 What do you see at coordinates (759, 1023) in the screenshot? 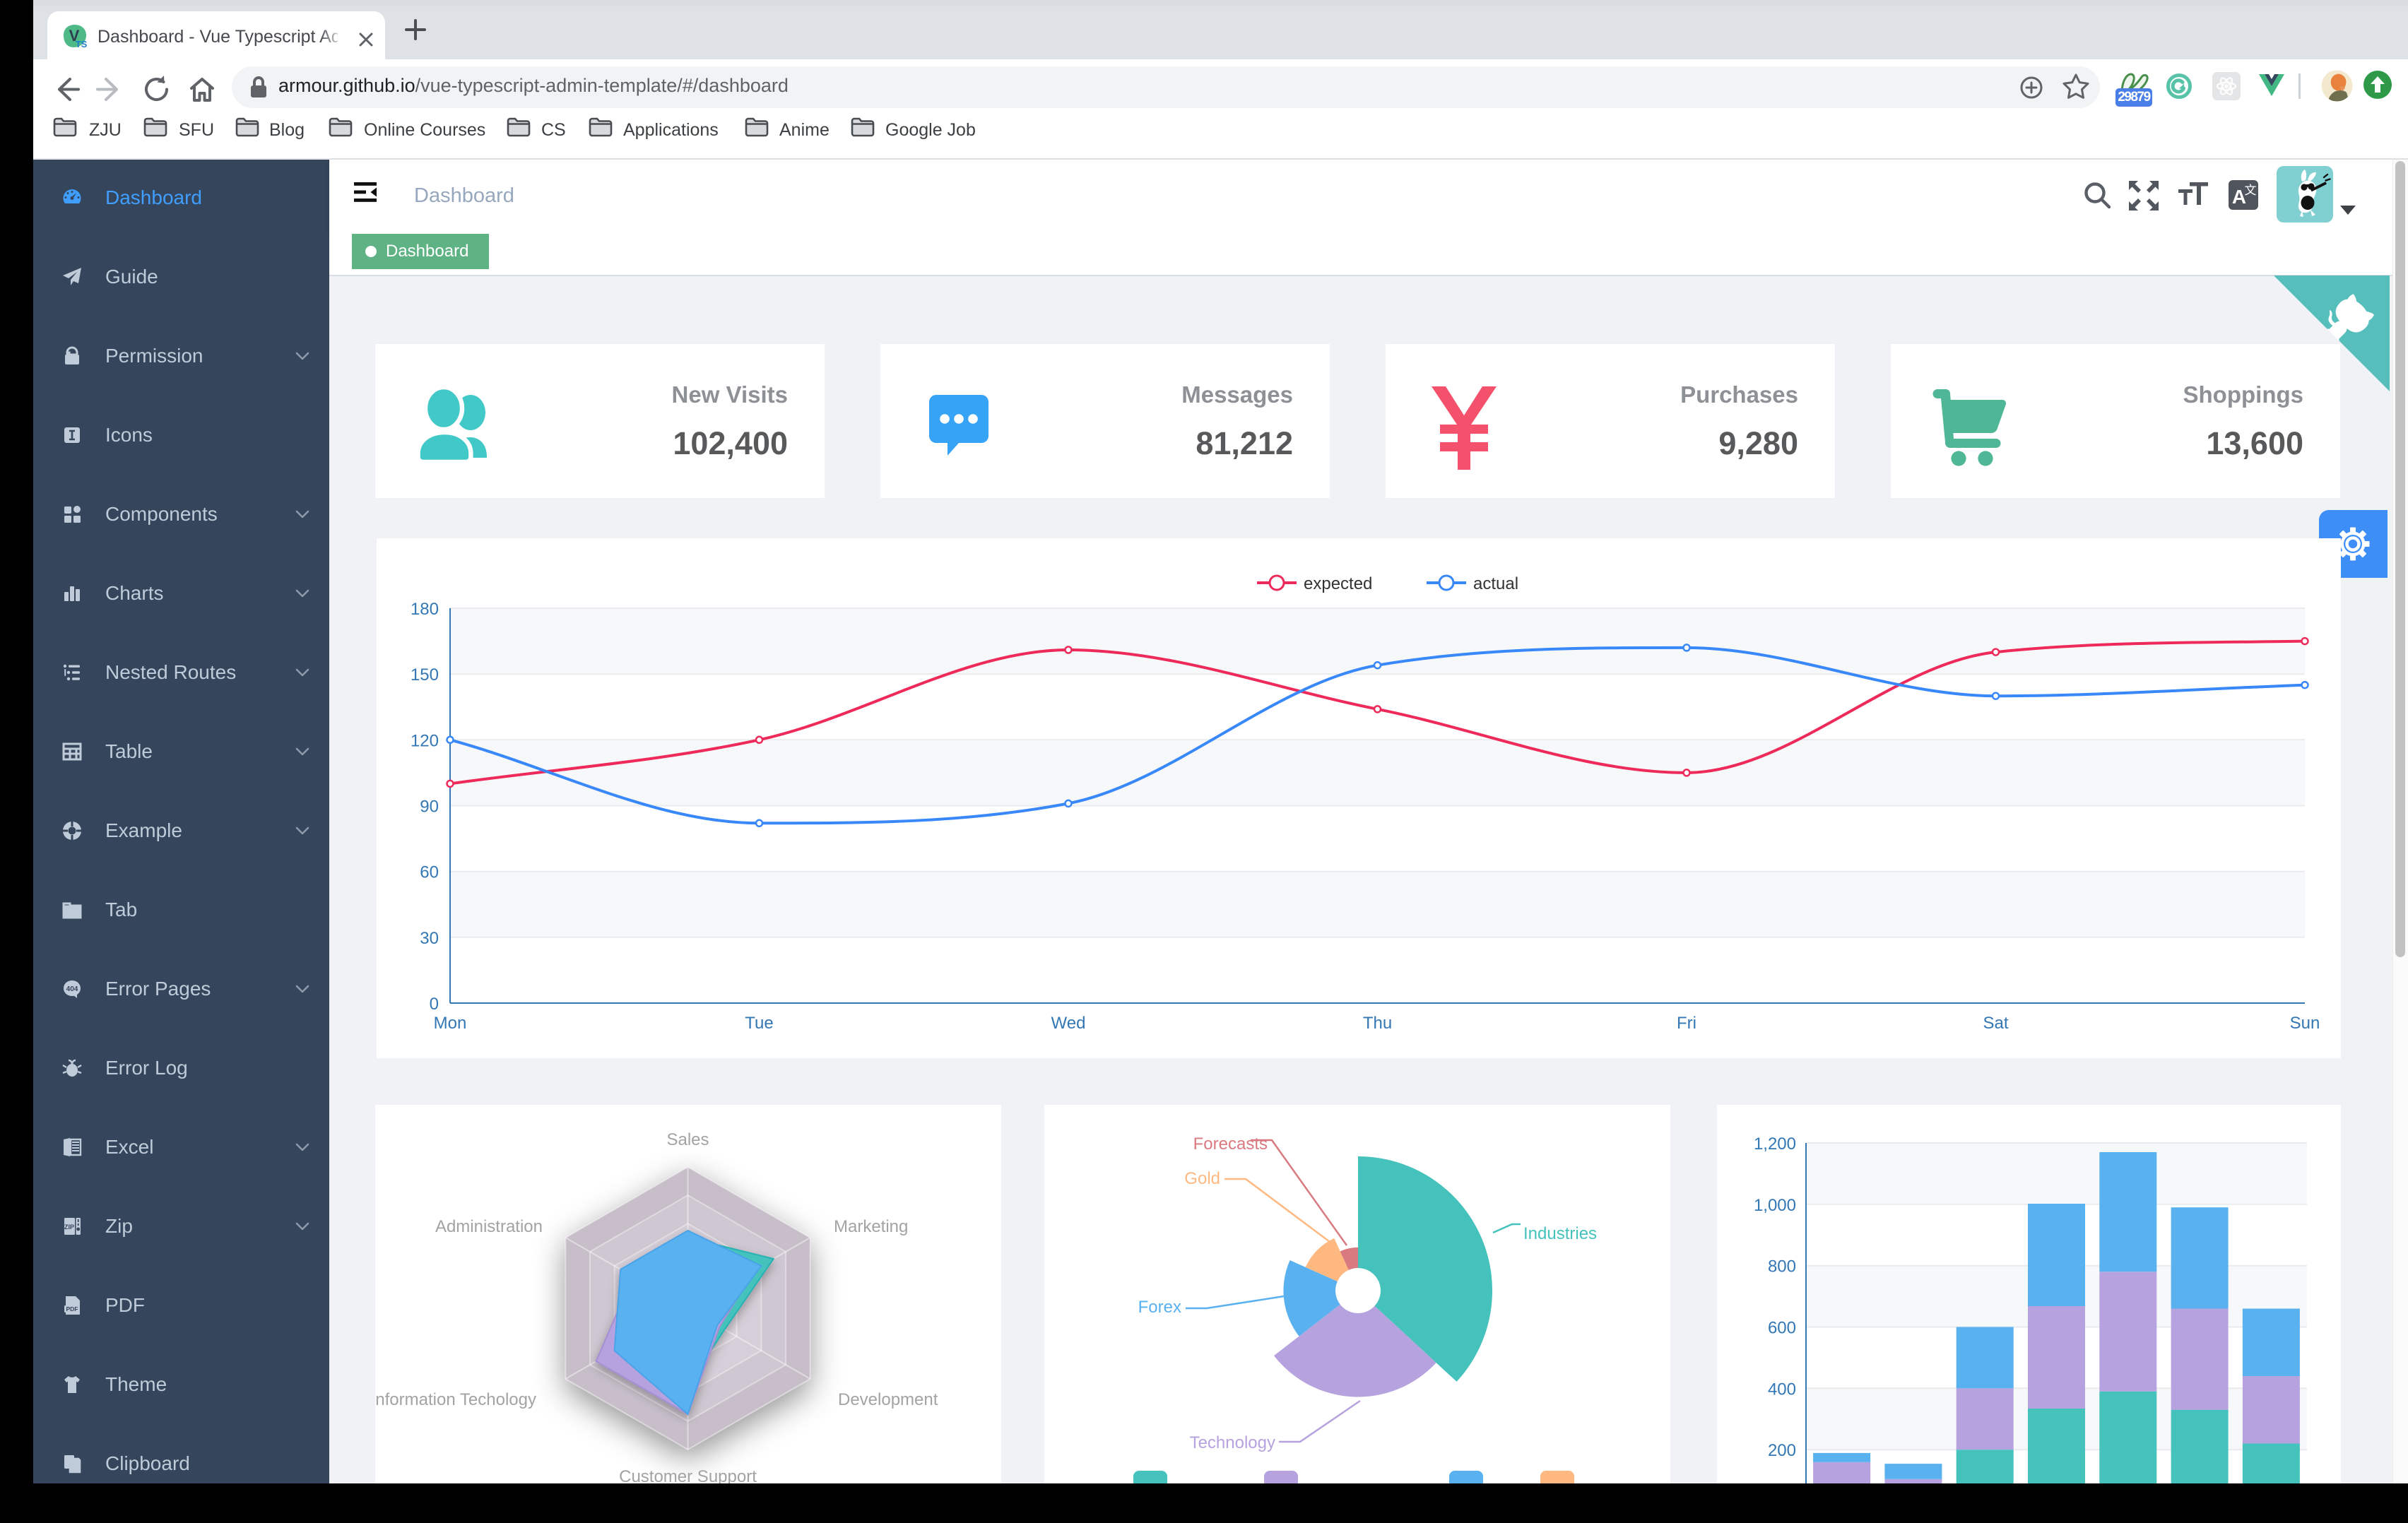
I see `svg-text: Tue` at bounding box center [759, 1023].